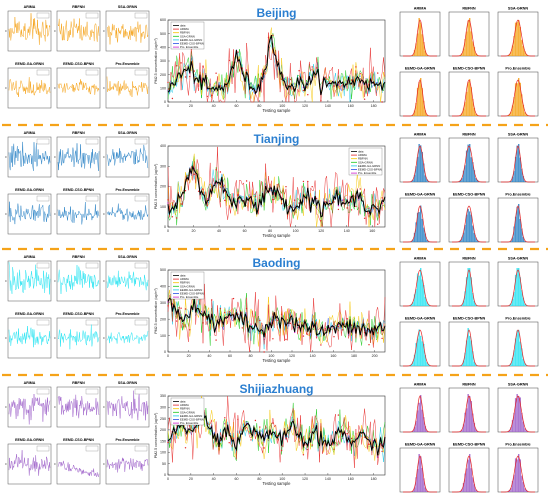 The image size is (550, 495). Describe the element at coordinates (518, 158) in the screenshot. I see `histogram-ssa-grnn: SSA-GRNN` at that location.